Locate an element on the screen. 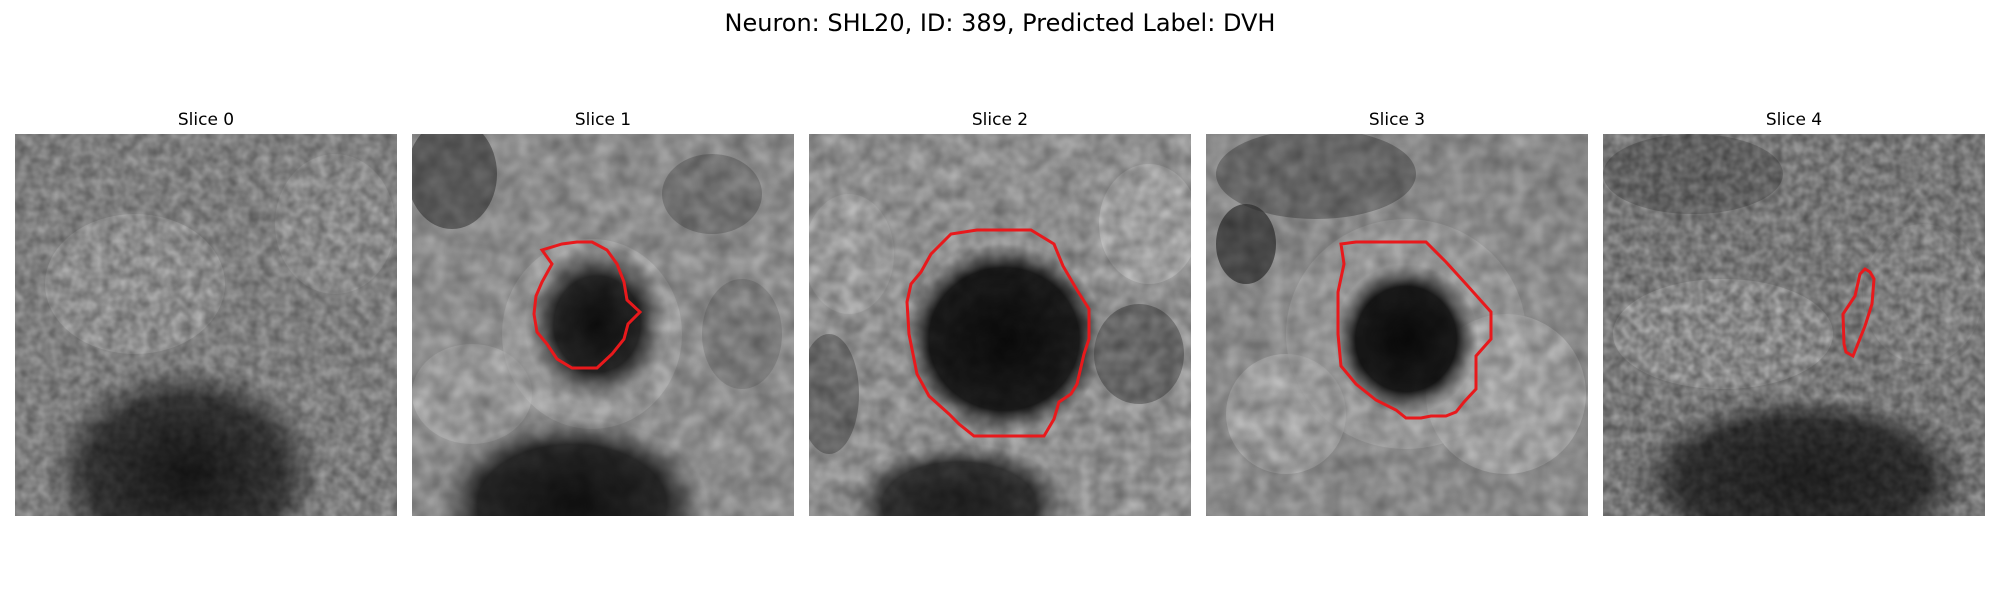 Image resolution: width=2000 pixels, height=600 pixels. slice-panel-4: Slice 4 is located at coordinates (1794, 312).